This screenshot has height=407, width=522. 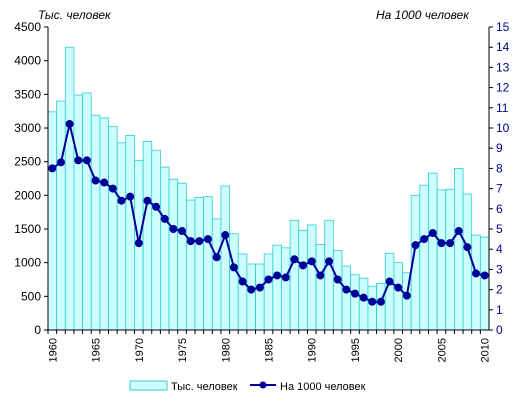 What do you see at coordinates (356, 350) in the screenshot?
I see `x-tick-label: 1995` at bounding box center [356, 350].